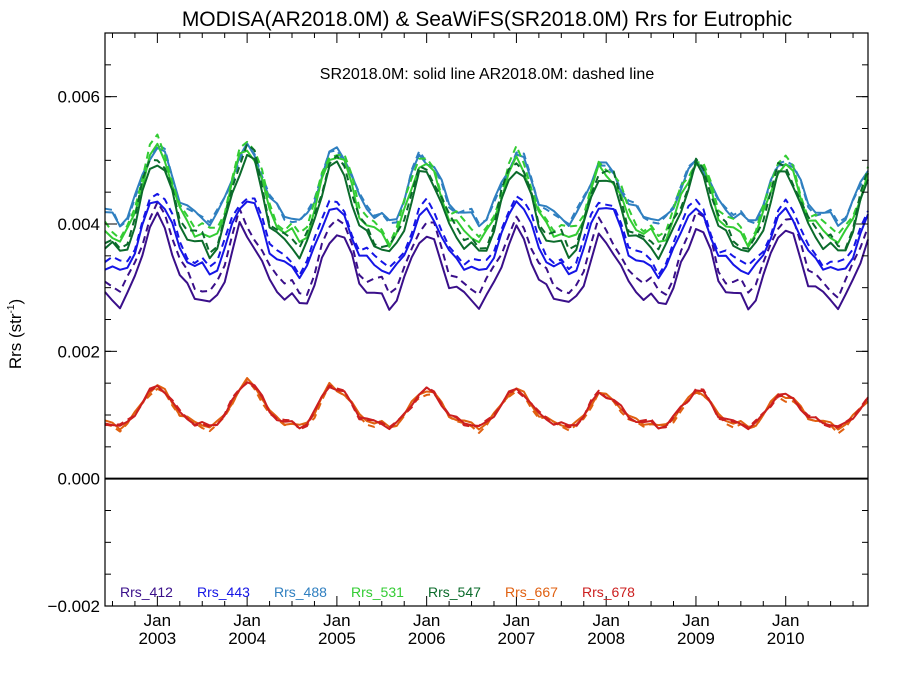 The height and width of the screenshot is (680, 900). What do you see at coordinates (786, 638) in the screenshot?
I see `x-tick-label-year: 2010` at bounding box center [786, 638].